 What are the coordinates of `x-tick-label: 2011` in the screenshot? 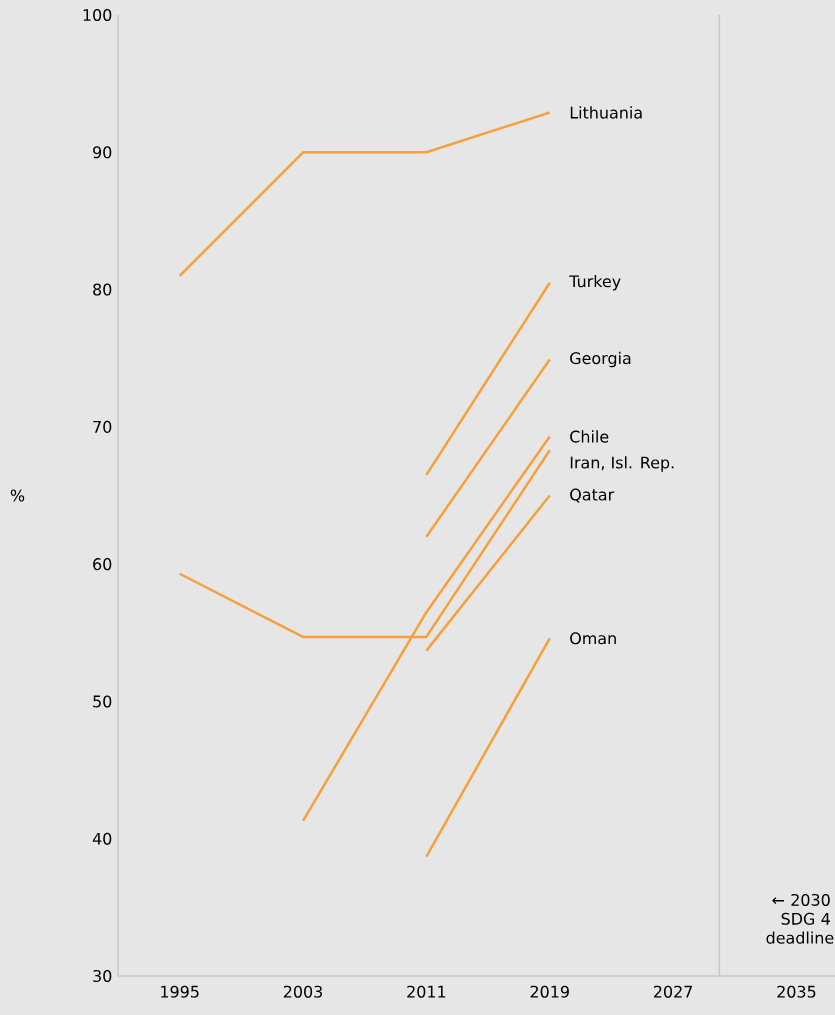 It's located at (426, 991).